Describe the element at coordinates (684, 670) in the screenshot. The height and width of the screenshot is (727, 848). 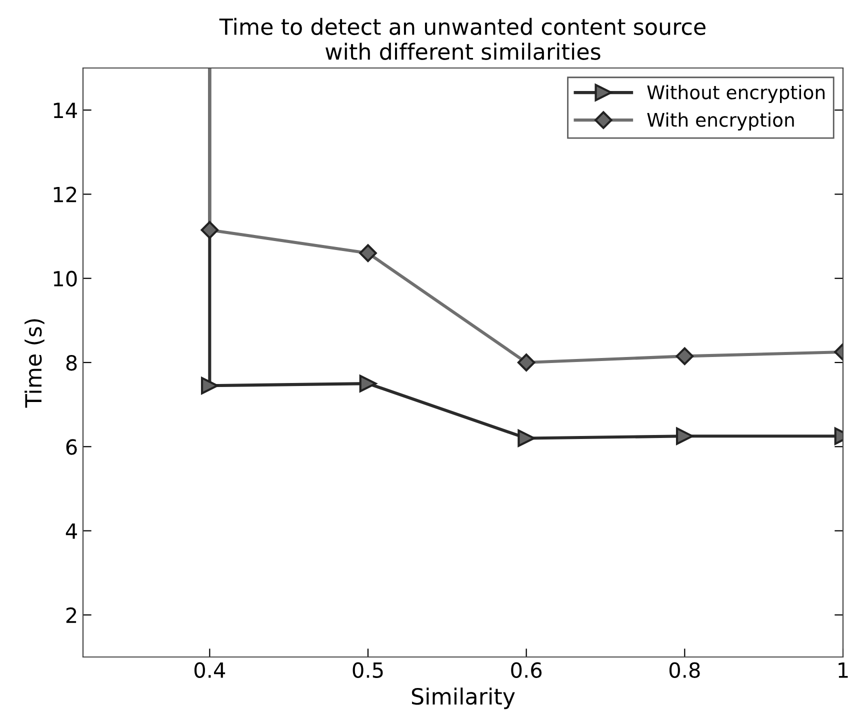
I see `x-tick-label: 0.8` at that location.